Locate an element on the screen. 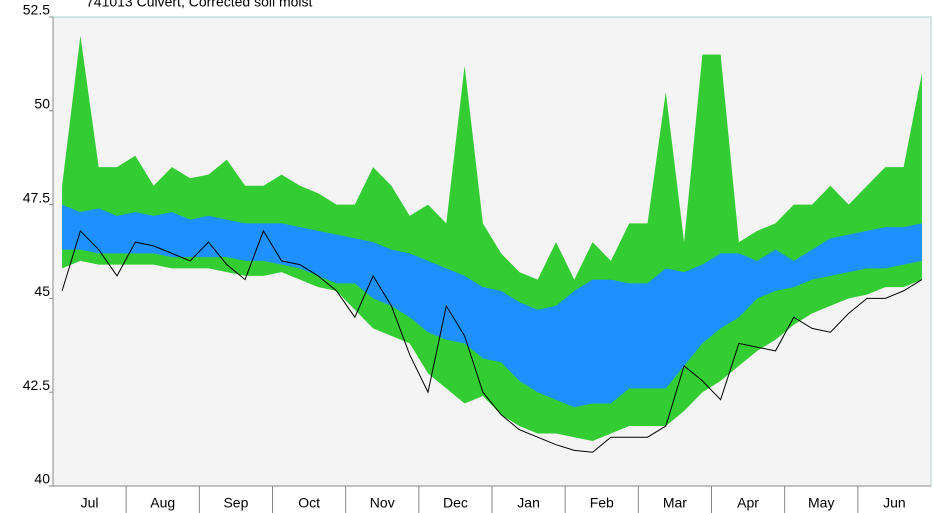  x-tick-label: Nov is located at coordinates (382, 503).